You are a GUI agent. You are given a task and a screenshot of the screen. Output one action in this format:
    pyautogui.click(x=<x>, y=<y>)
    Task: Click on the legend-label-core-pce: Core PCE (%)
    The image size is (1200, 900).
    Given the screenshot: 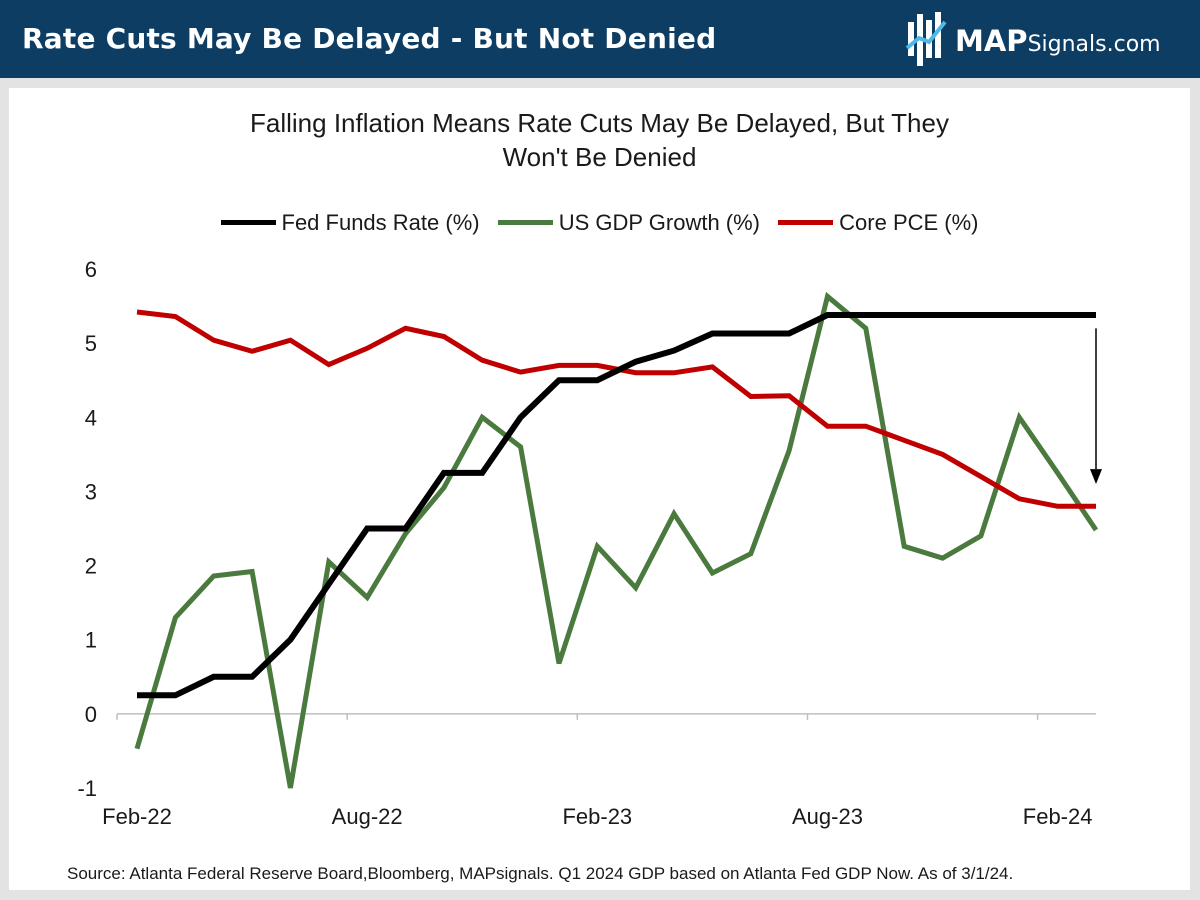 What is the action you would take?
    pyautogui.click(x=909, y=222)
    